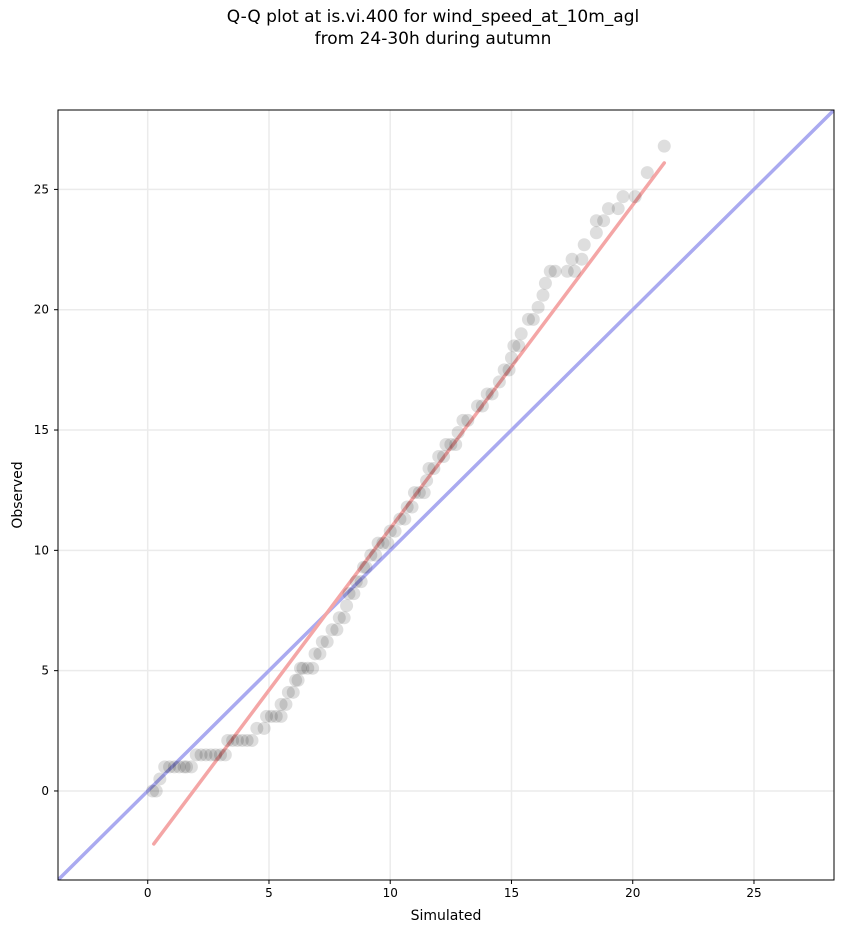 Image resolution: width=843 pixels, height=934 pixels. I want to click on y-tick-label: 10, so click(41, 550).